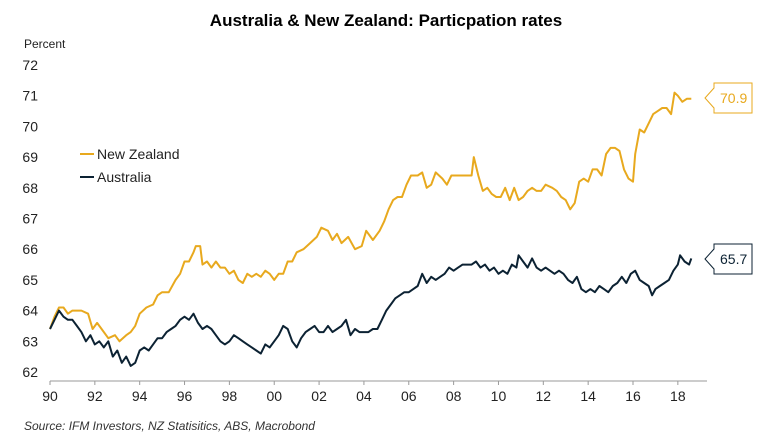 The image size is (772, 443). What do you see at coordinates (499, 396) in the screenshot?
I see `x-tick-label: 10` at bounding box center [499, 396].